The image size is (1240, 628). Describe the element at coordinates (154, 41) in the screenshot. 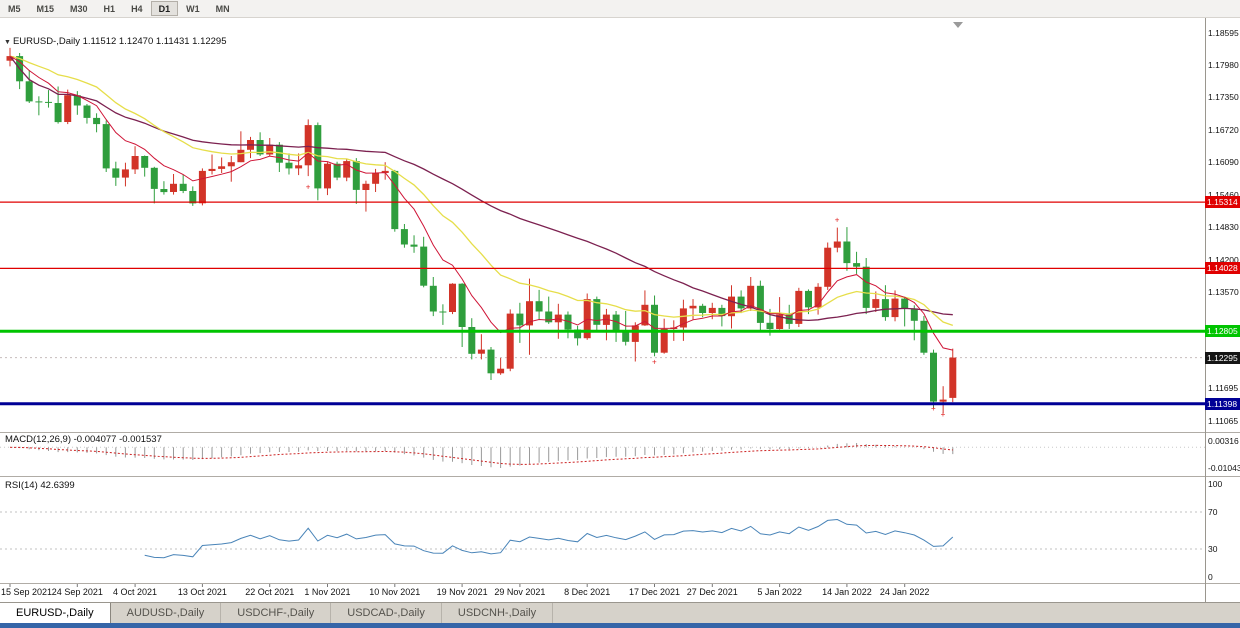

I see `chart-ohlc-values: 1.11512 1.12470 1.11431 1.12295` at that location.